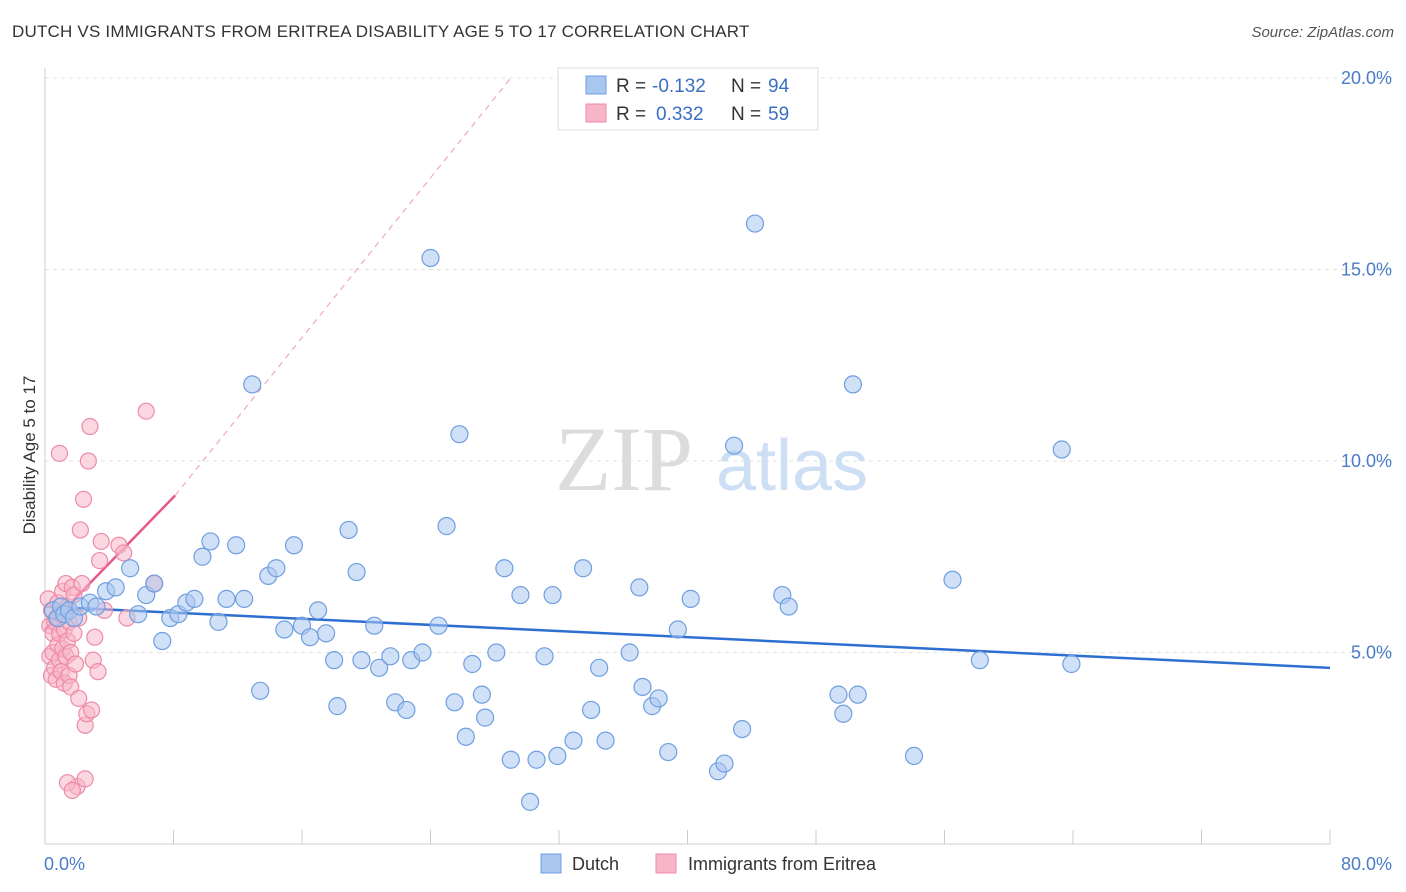 The width and height of the screenshot is (1406, 892). What do you see at coordinates (779, 86) in the screenshot?
I see `legend-n-dutch: 94` at bounding box center [779, 86].